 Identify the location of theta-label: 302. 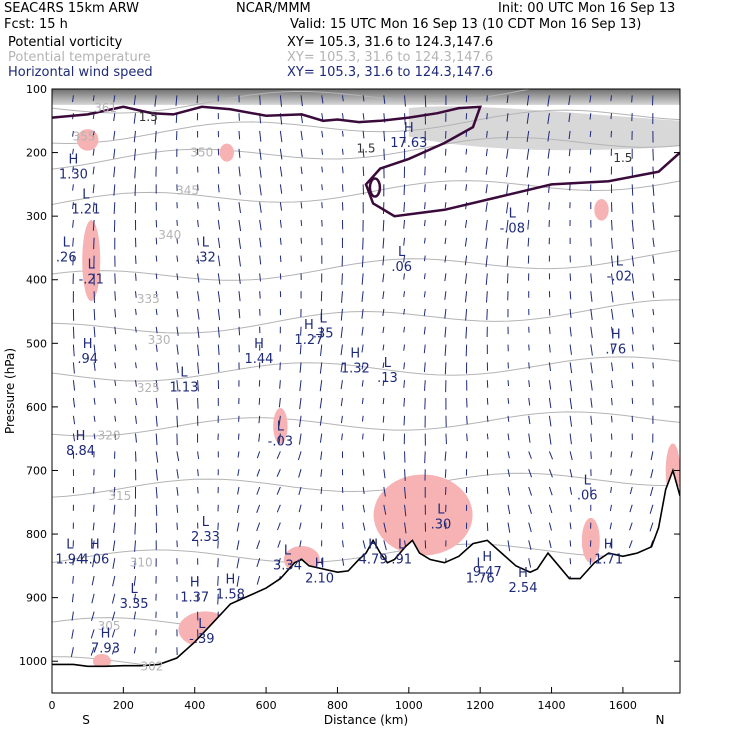
(151, 666).